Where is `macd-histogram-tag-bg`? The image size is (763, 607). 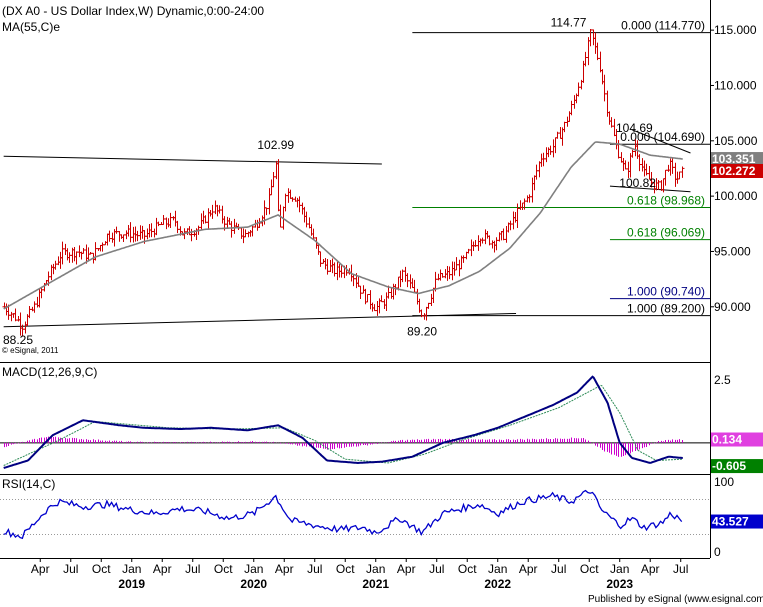 macd-histogram-tag-bg is located at coordinates (737, 439).